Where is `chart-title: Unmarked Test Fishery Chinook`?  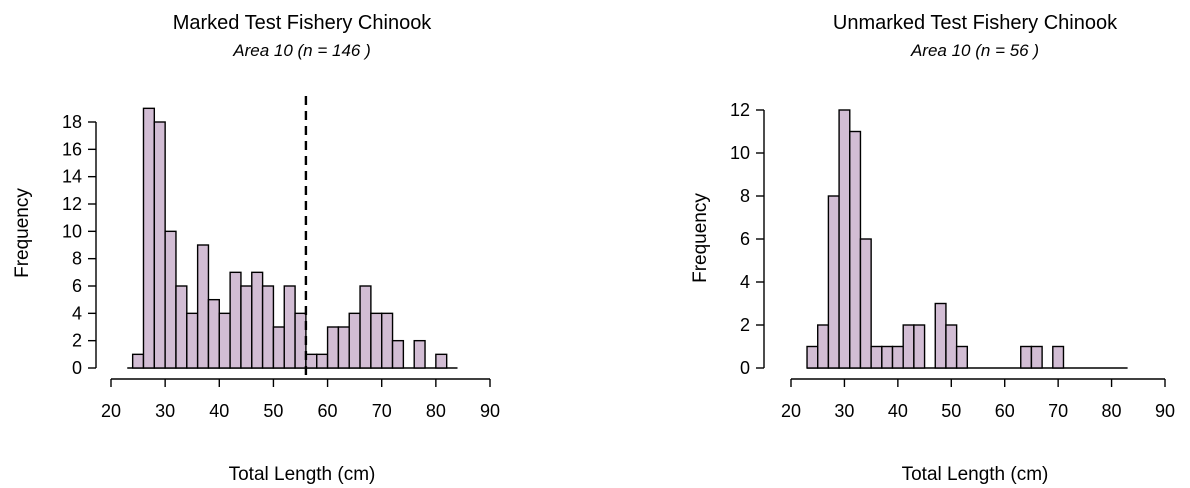 chart-title: Unmarked Test Fishery Chinook is located at coordinates (975, 23).